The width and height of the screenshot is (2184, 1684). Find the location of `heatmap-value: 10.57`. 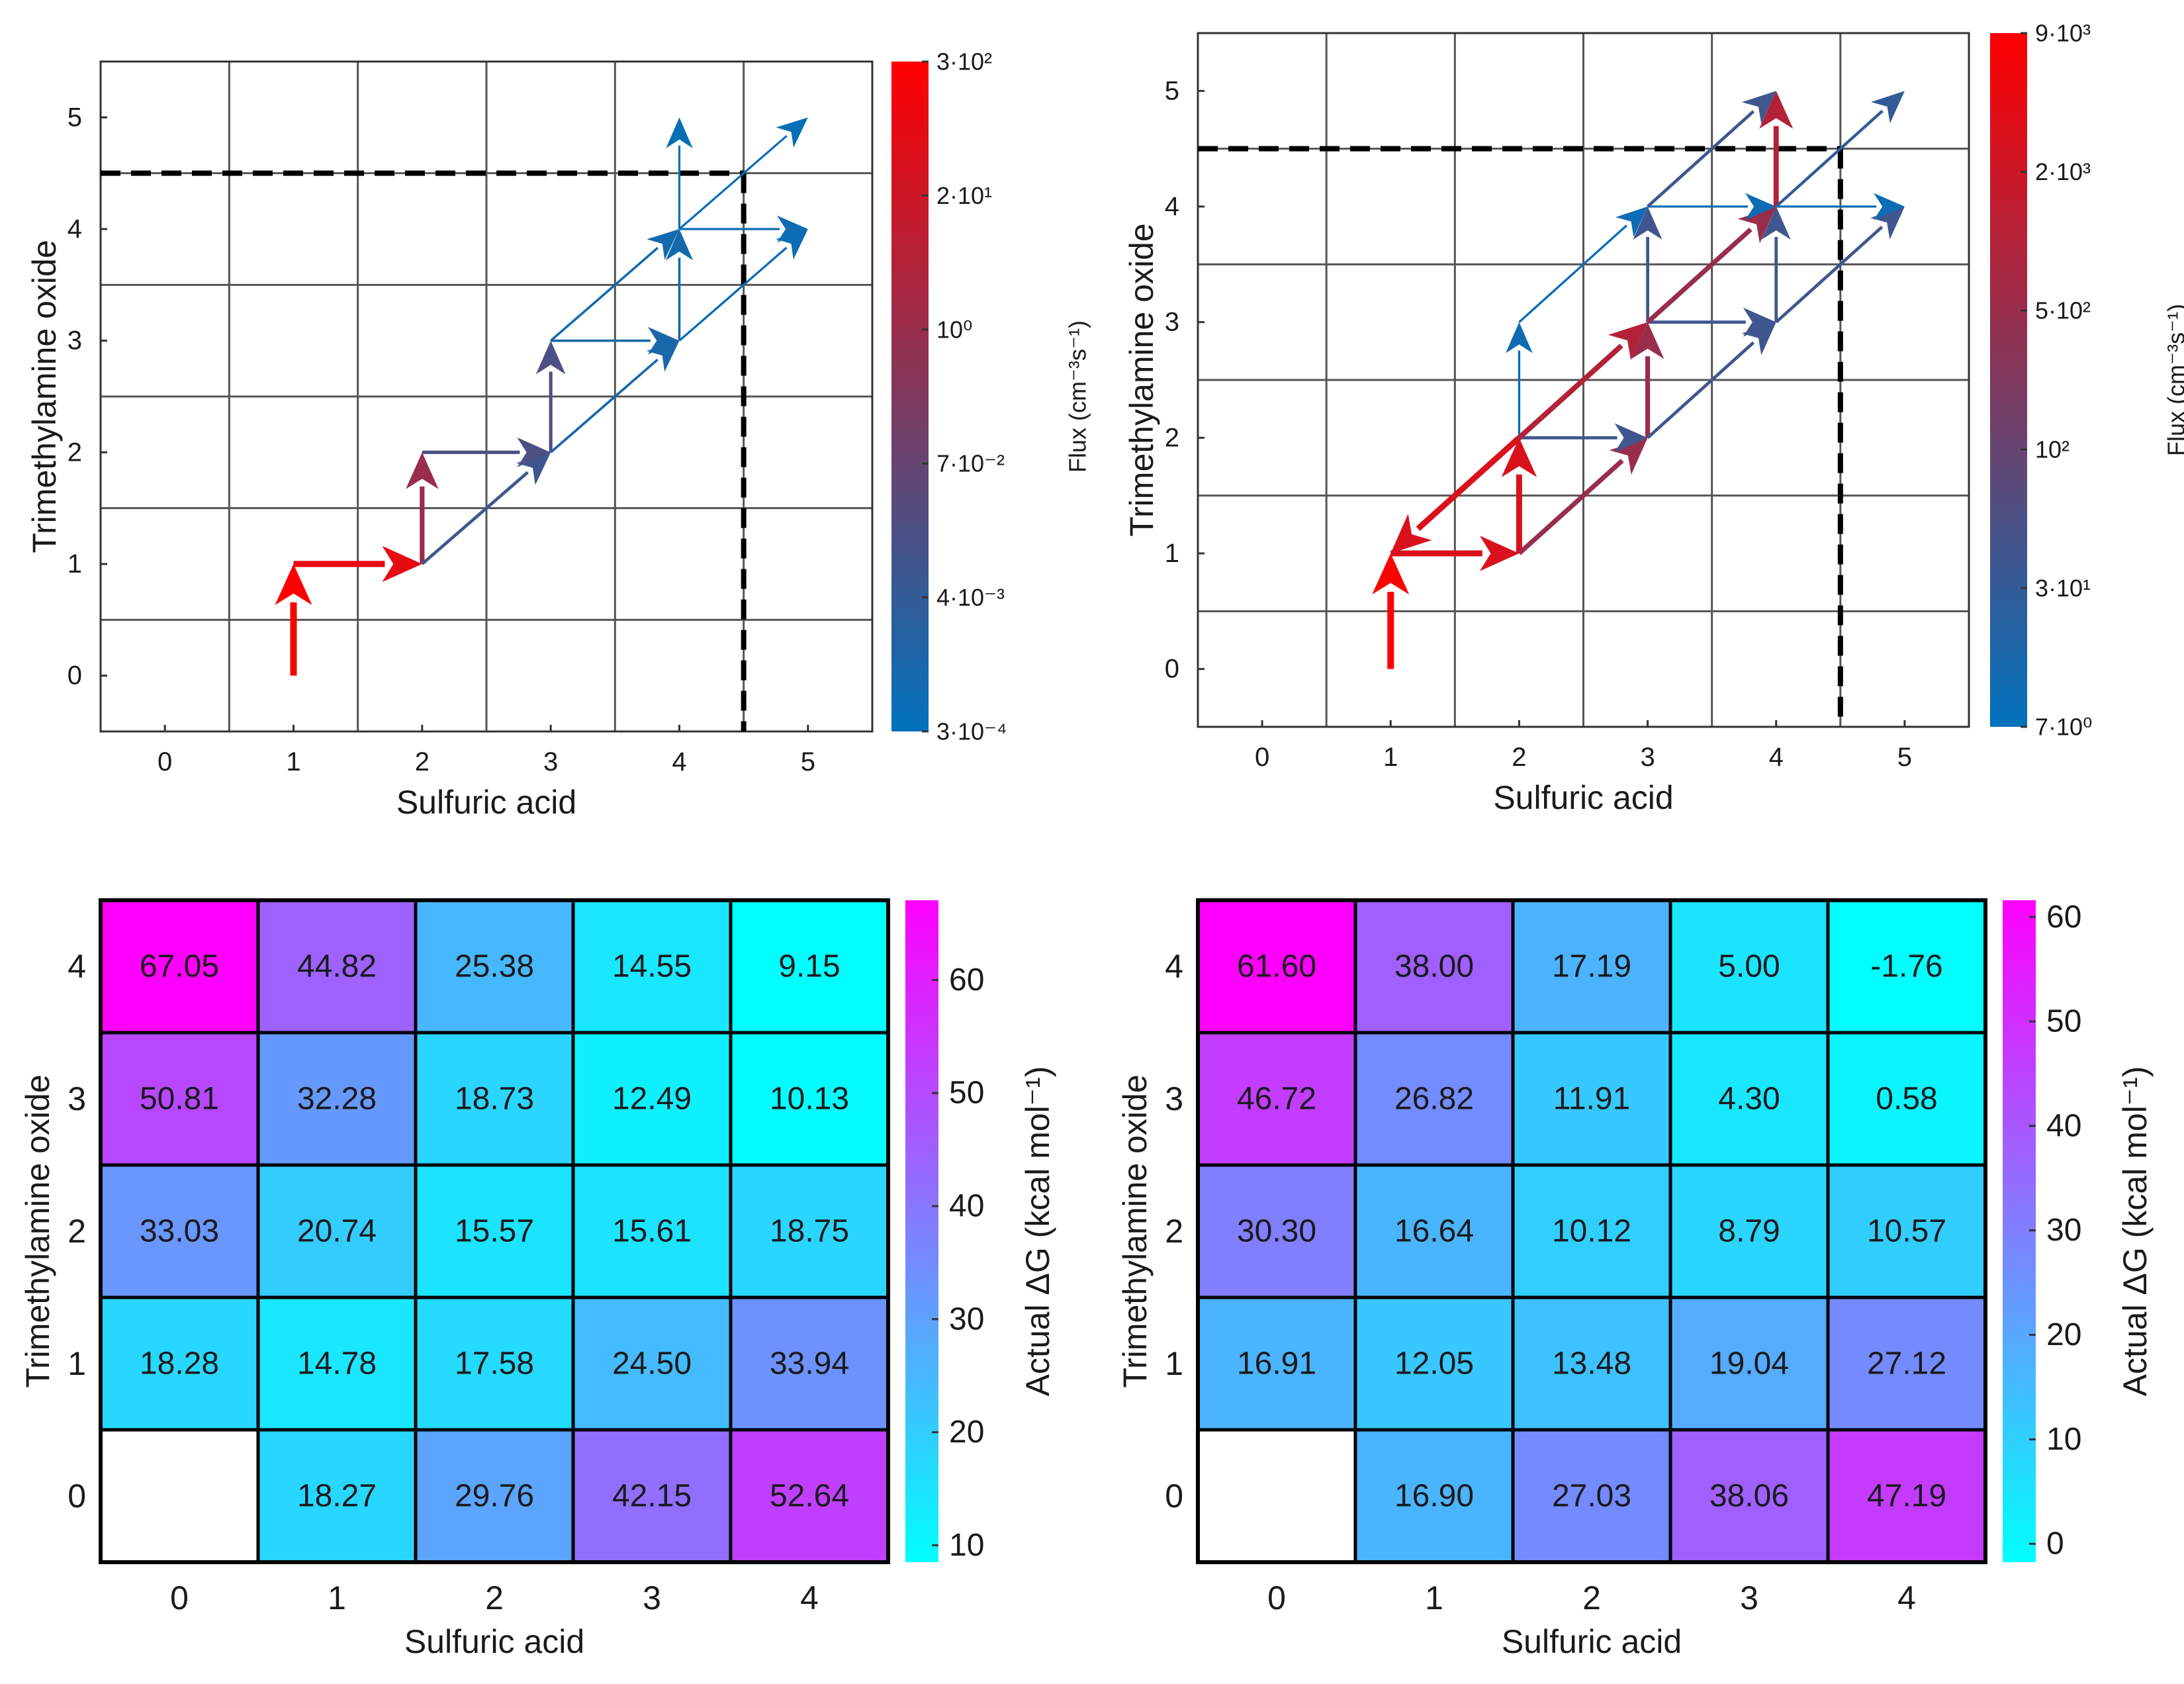

heatmap-value: 10.57 is located at coordinates (1906, 1231).